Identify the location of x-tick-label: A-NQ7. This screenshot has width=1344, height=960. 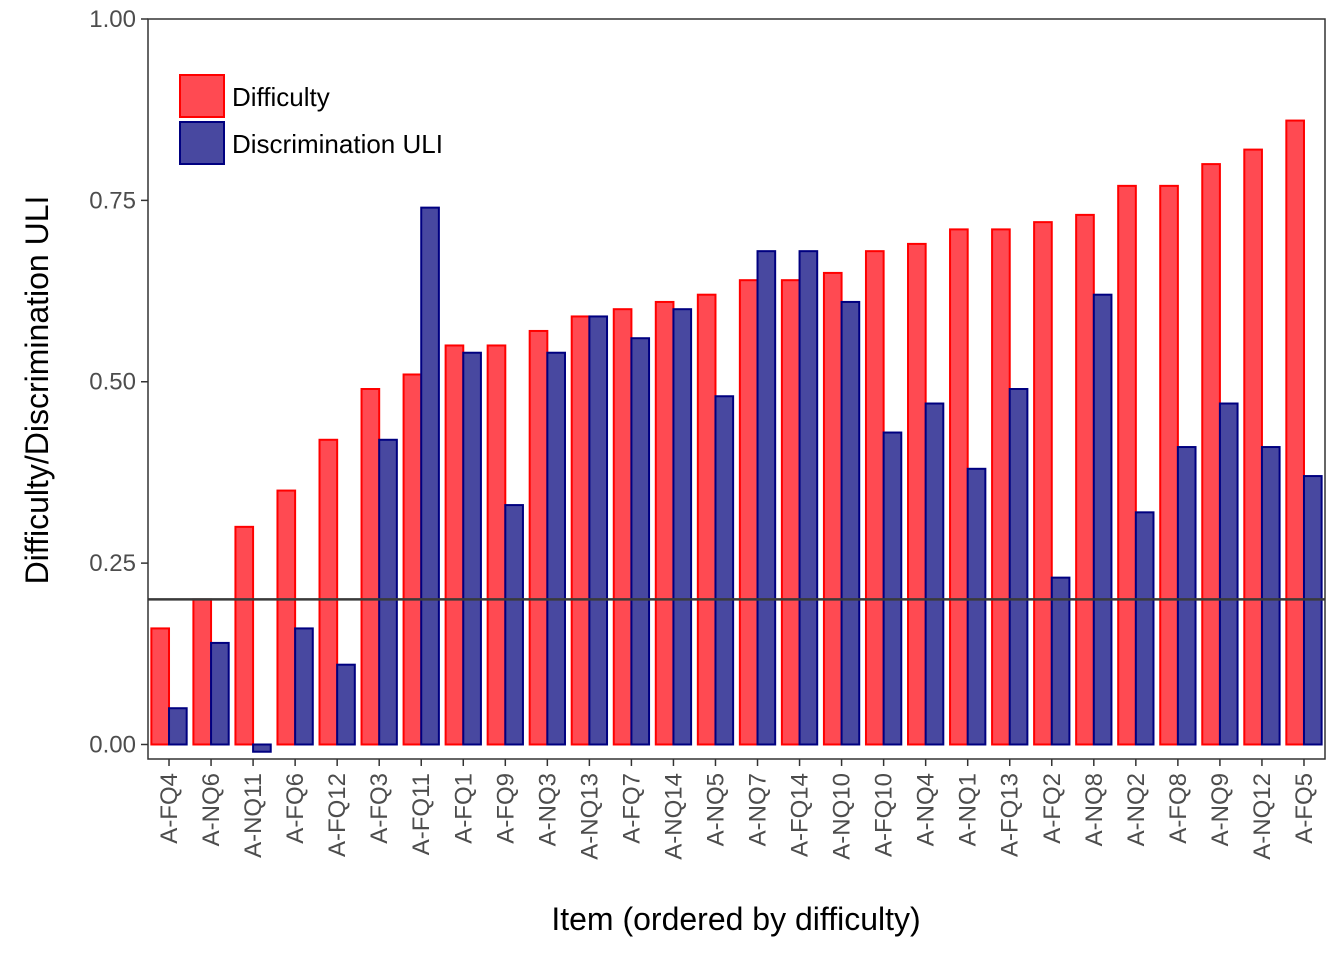
(758, 809).